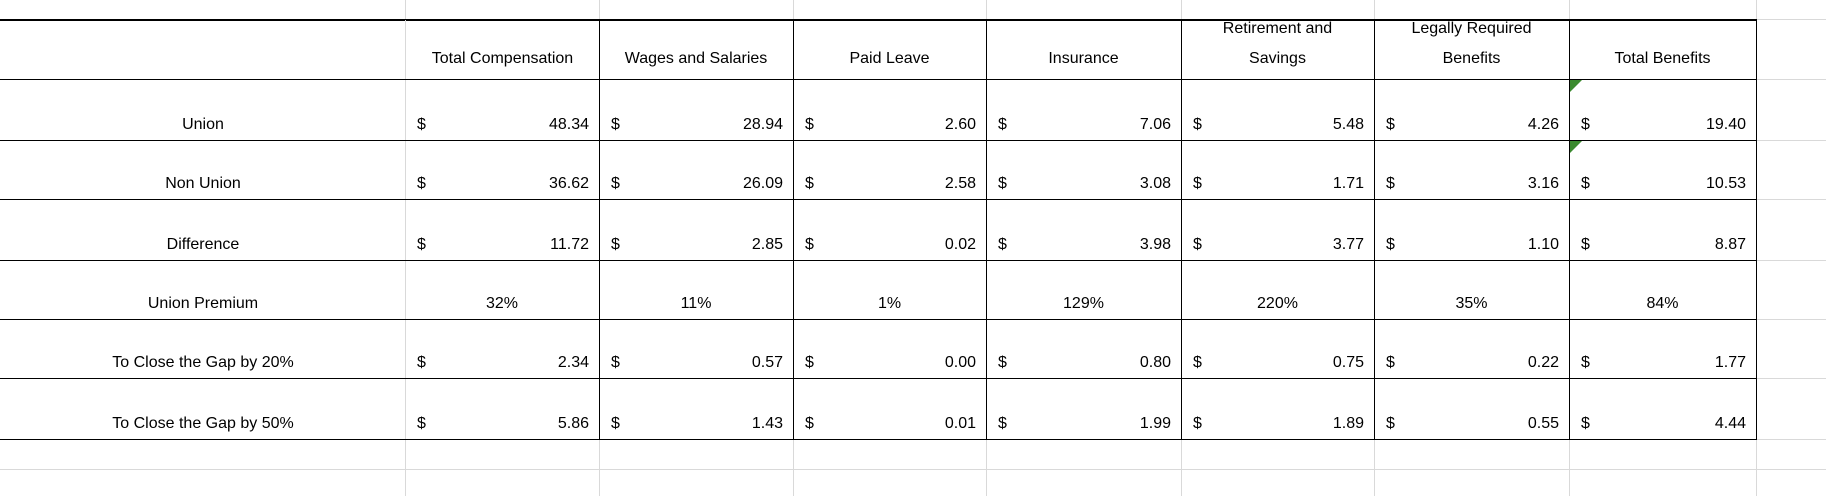  I want to click on data-cell: $3.08, so click(1084, 170).